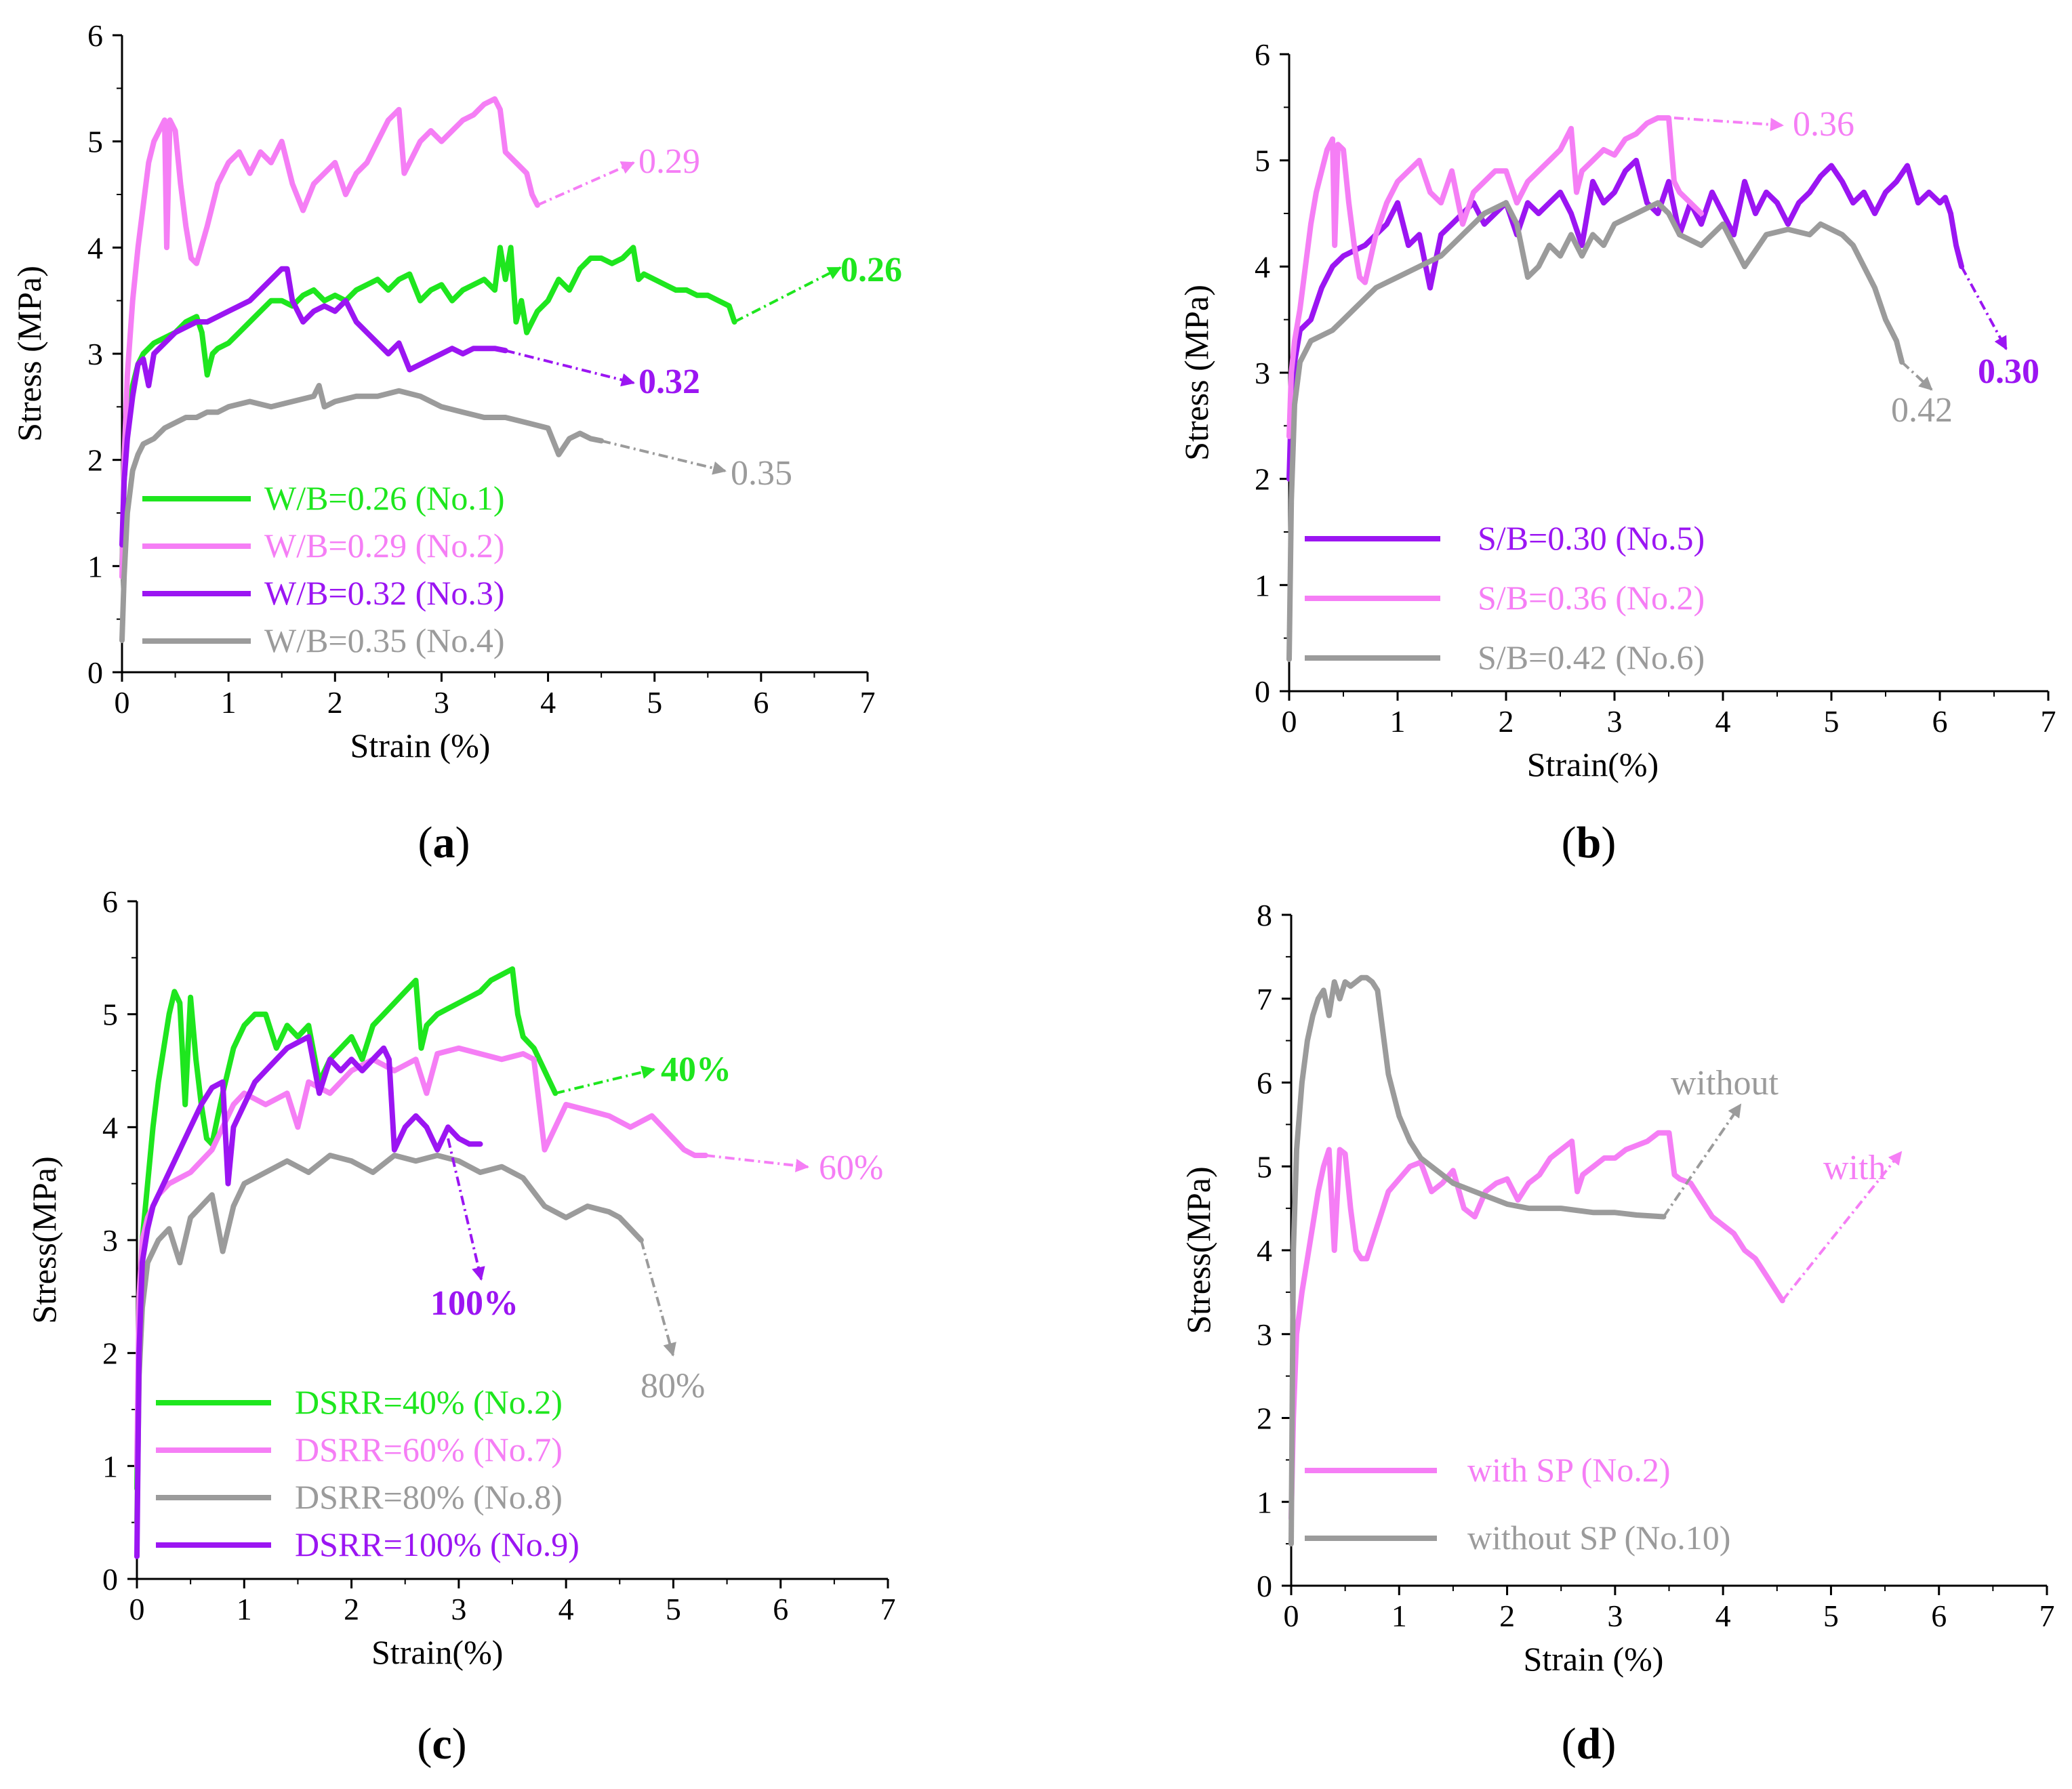 The width and height of the screenshot is (2072, 1789). What do you see at coordinates (384, 593) in the screenshot?
I see `legend-label: W/B=0.32 (No.3)` at bounding box center [384, 593].